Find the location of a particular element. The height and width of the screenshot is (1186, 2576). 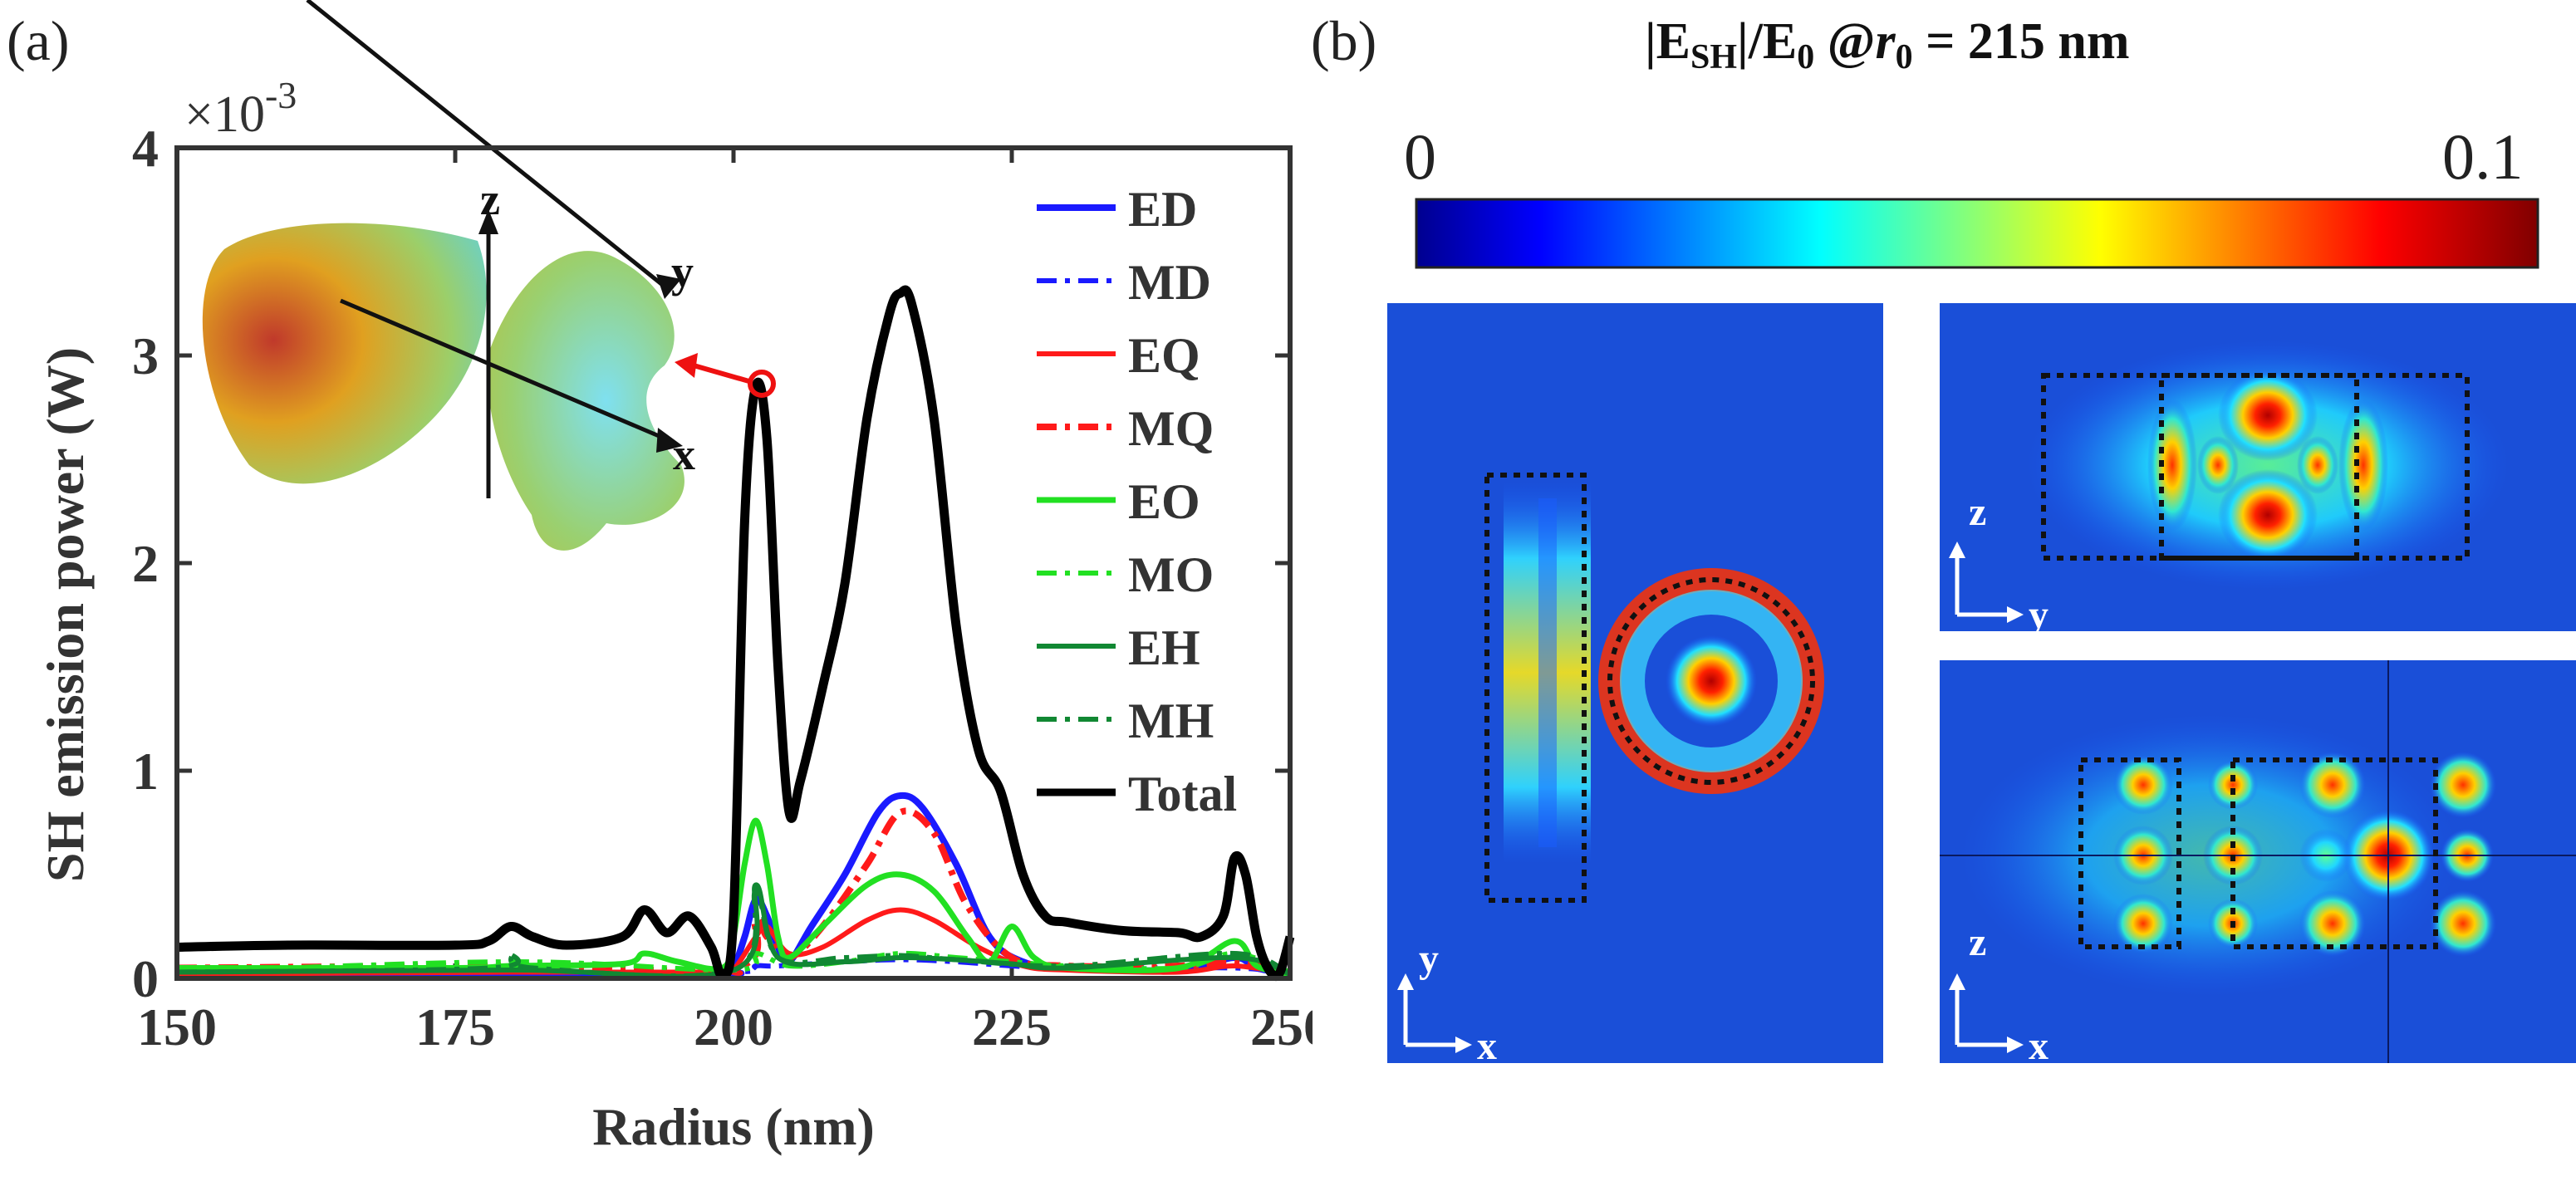

inset-pointer-arrow is located at coordinates (686, 366).